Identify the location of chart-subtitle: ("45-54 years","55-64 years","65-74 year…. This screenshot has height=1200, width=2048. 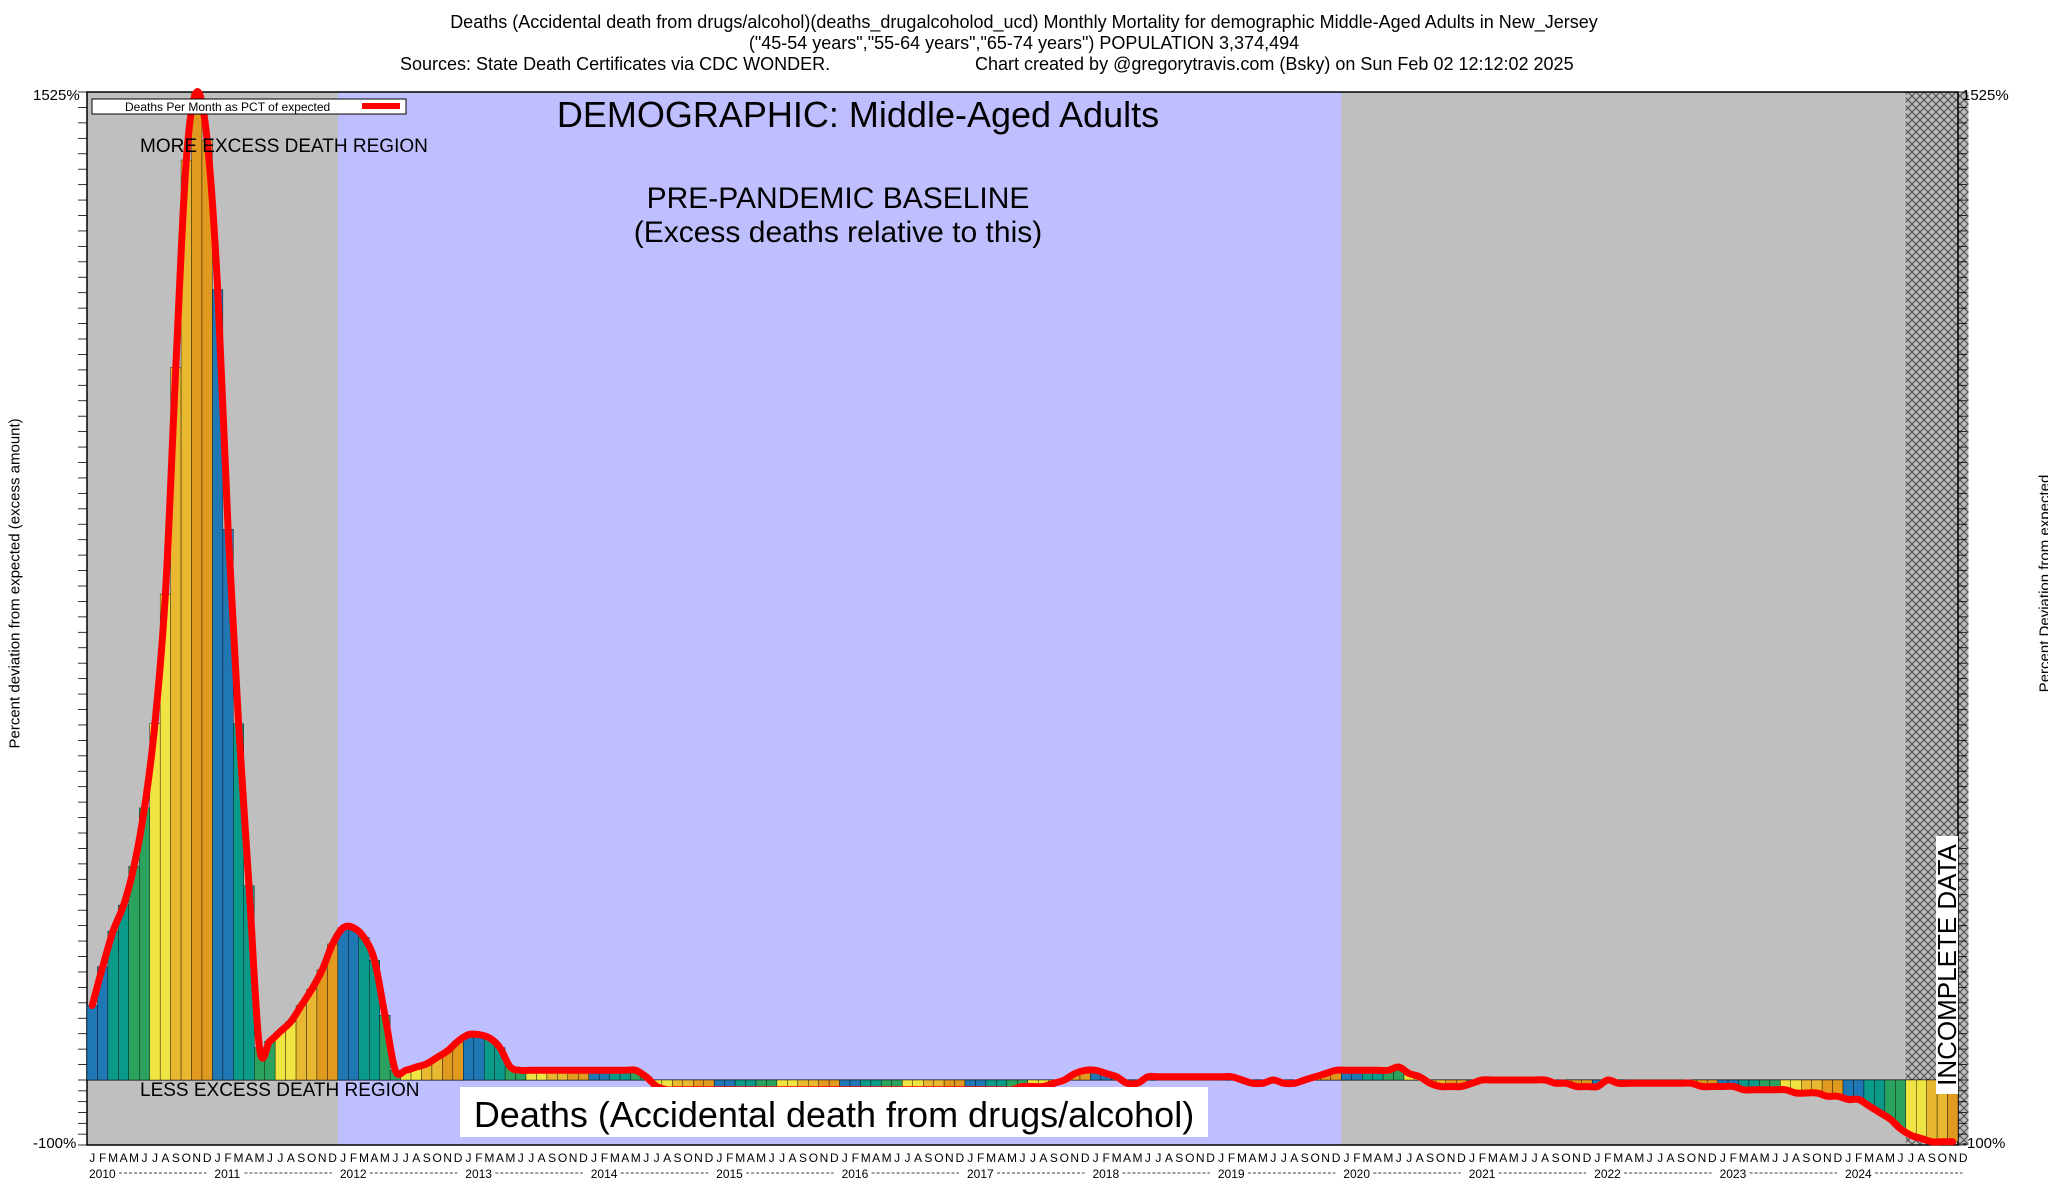
(1024, 43).